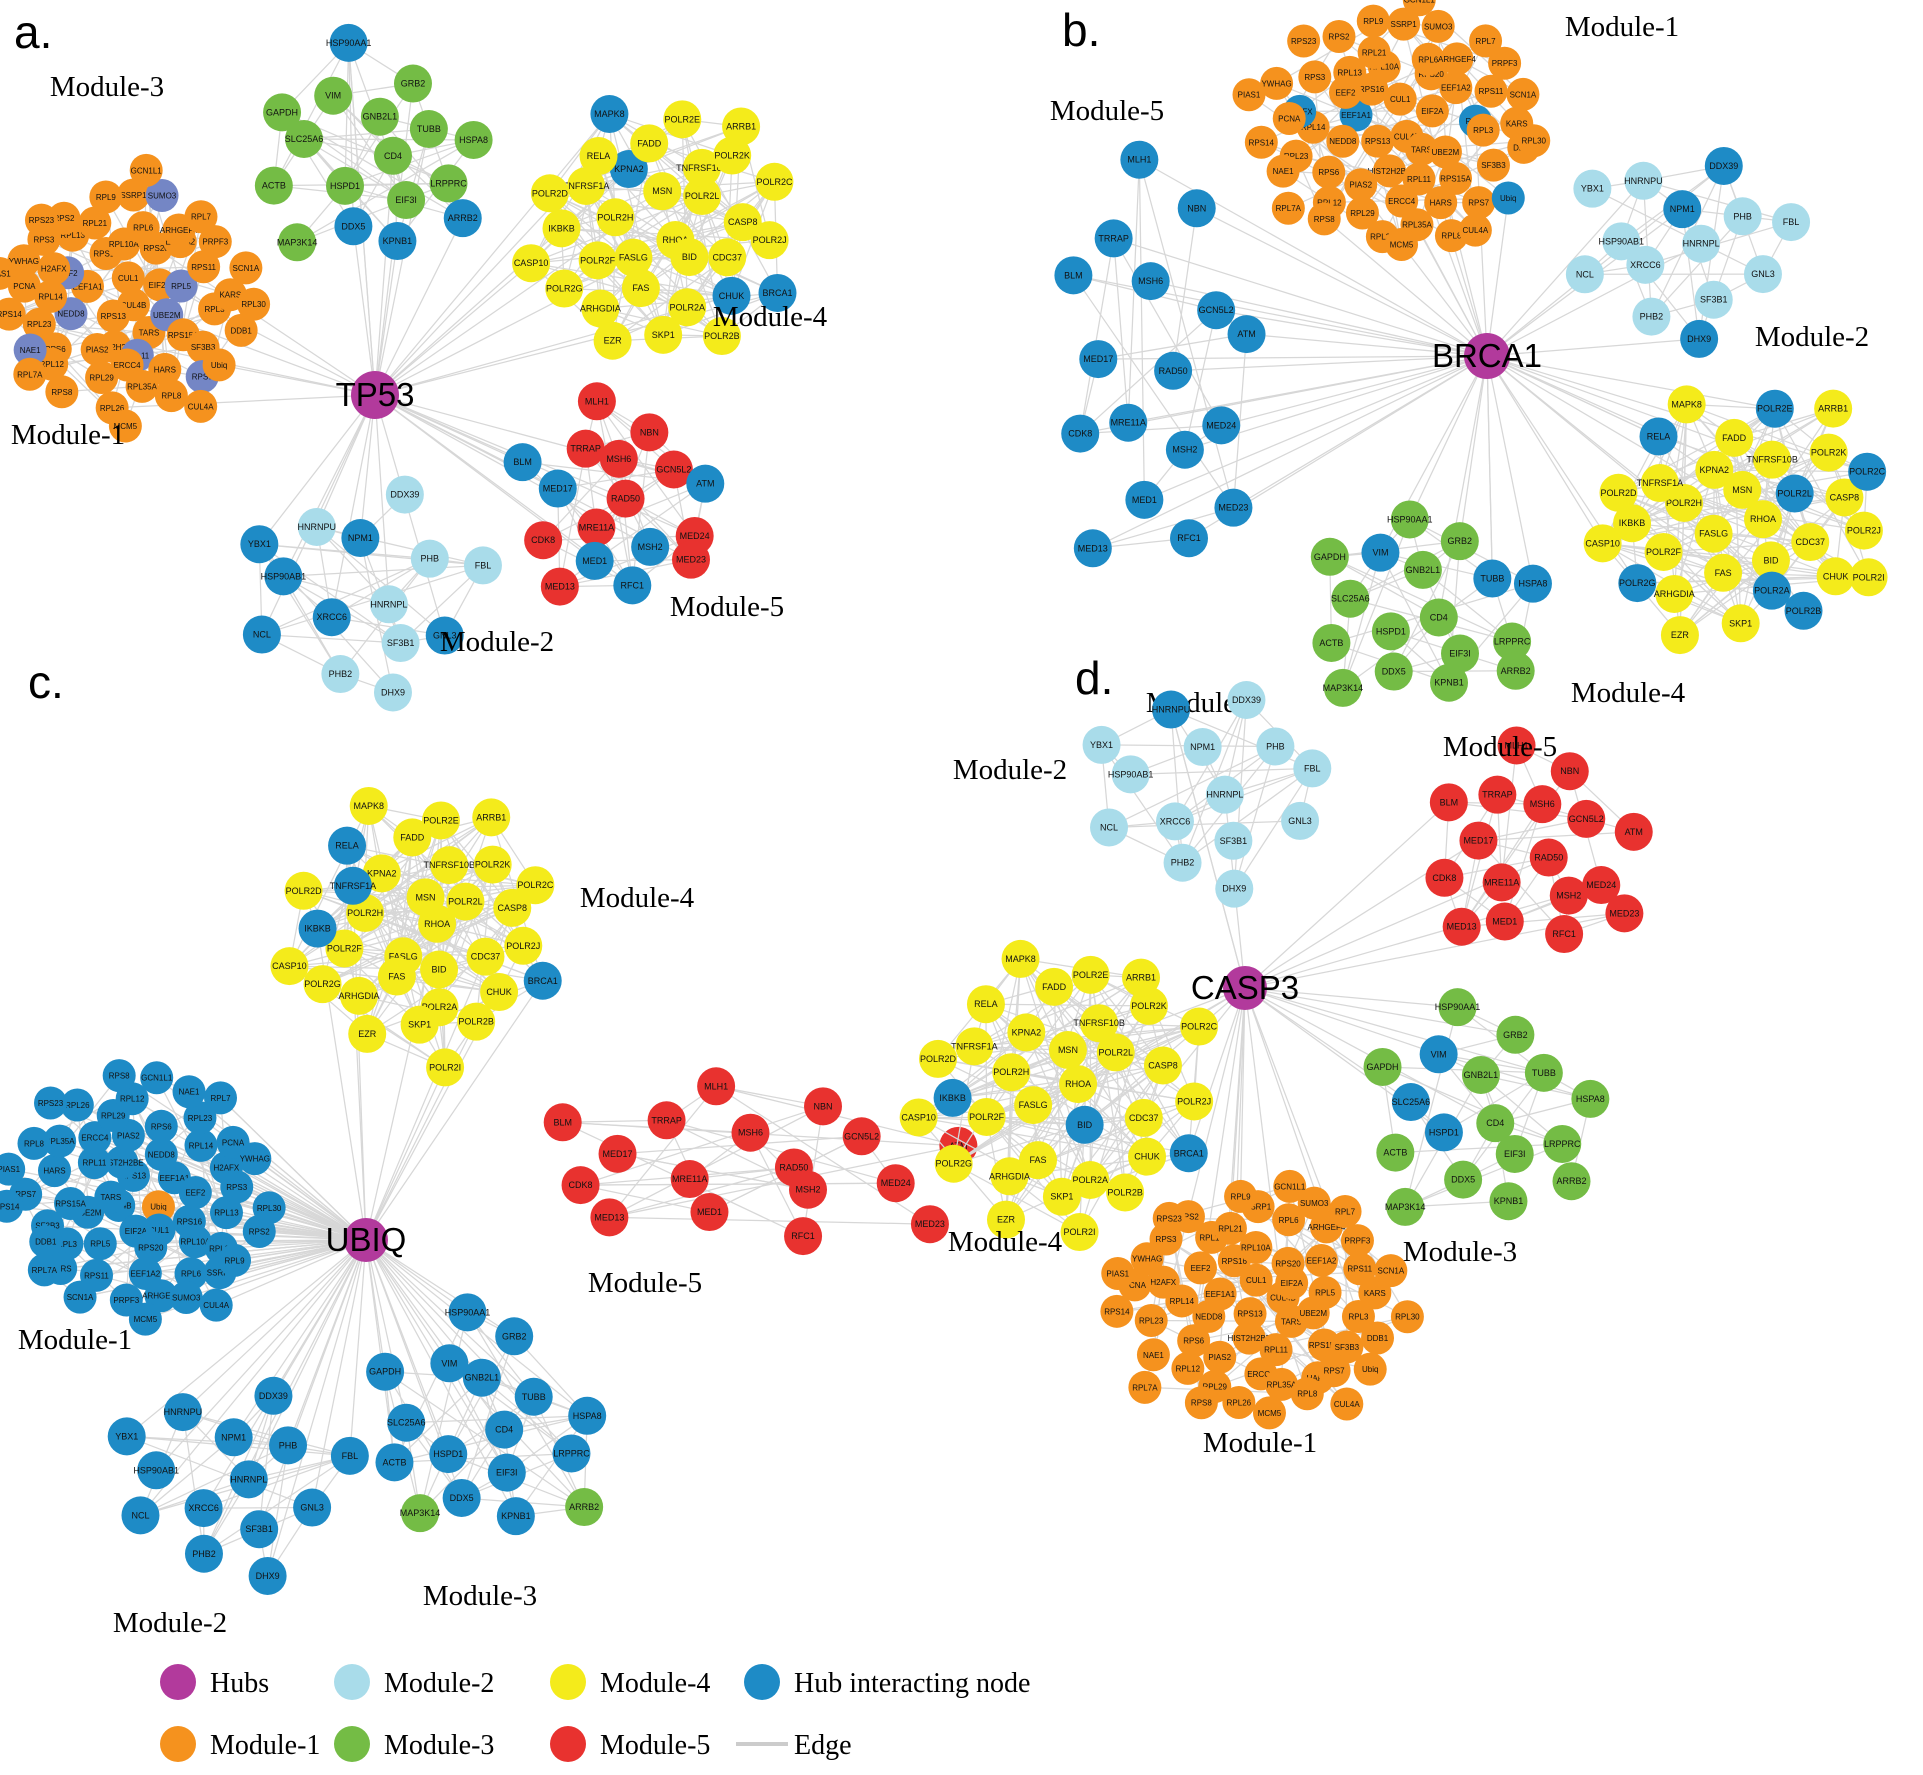 The width and height of the screenshot is (1923, 1775). I want to click on gene-node-label: POLR2C, so click(1199, 1027).